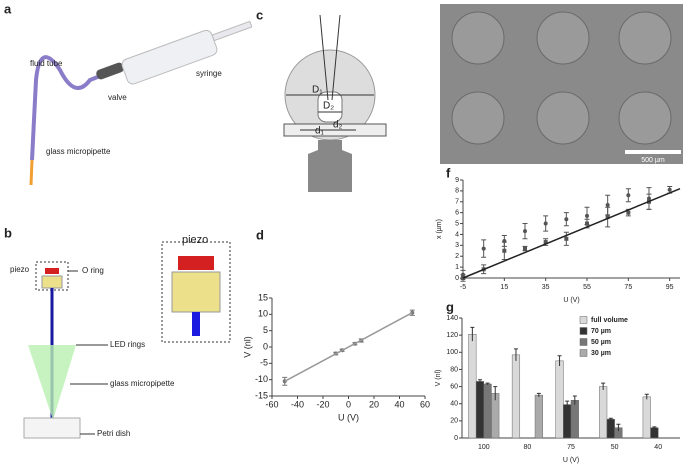 The width and height of the screenshot is (685, 471). I want to click on legend-label: 50 µm, so click(601, 342).